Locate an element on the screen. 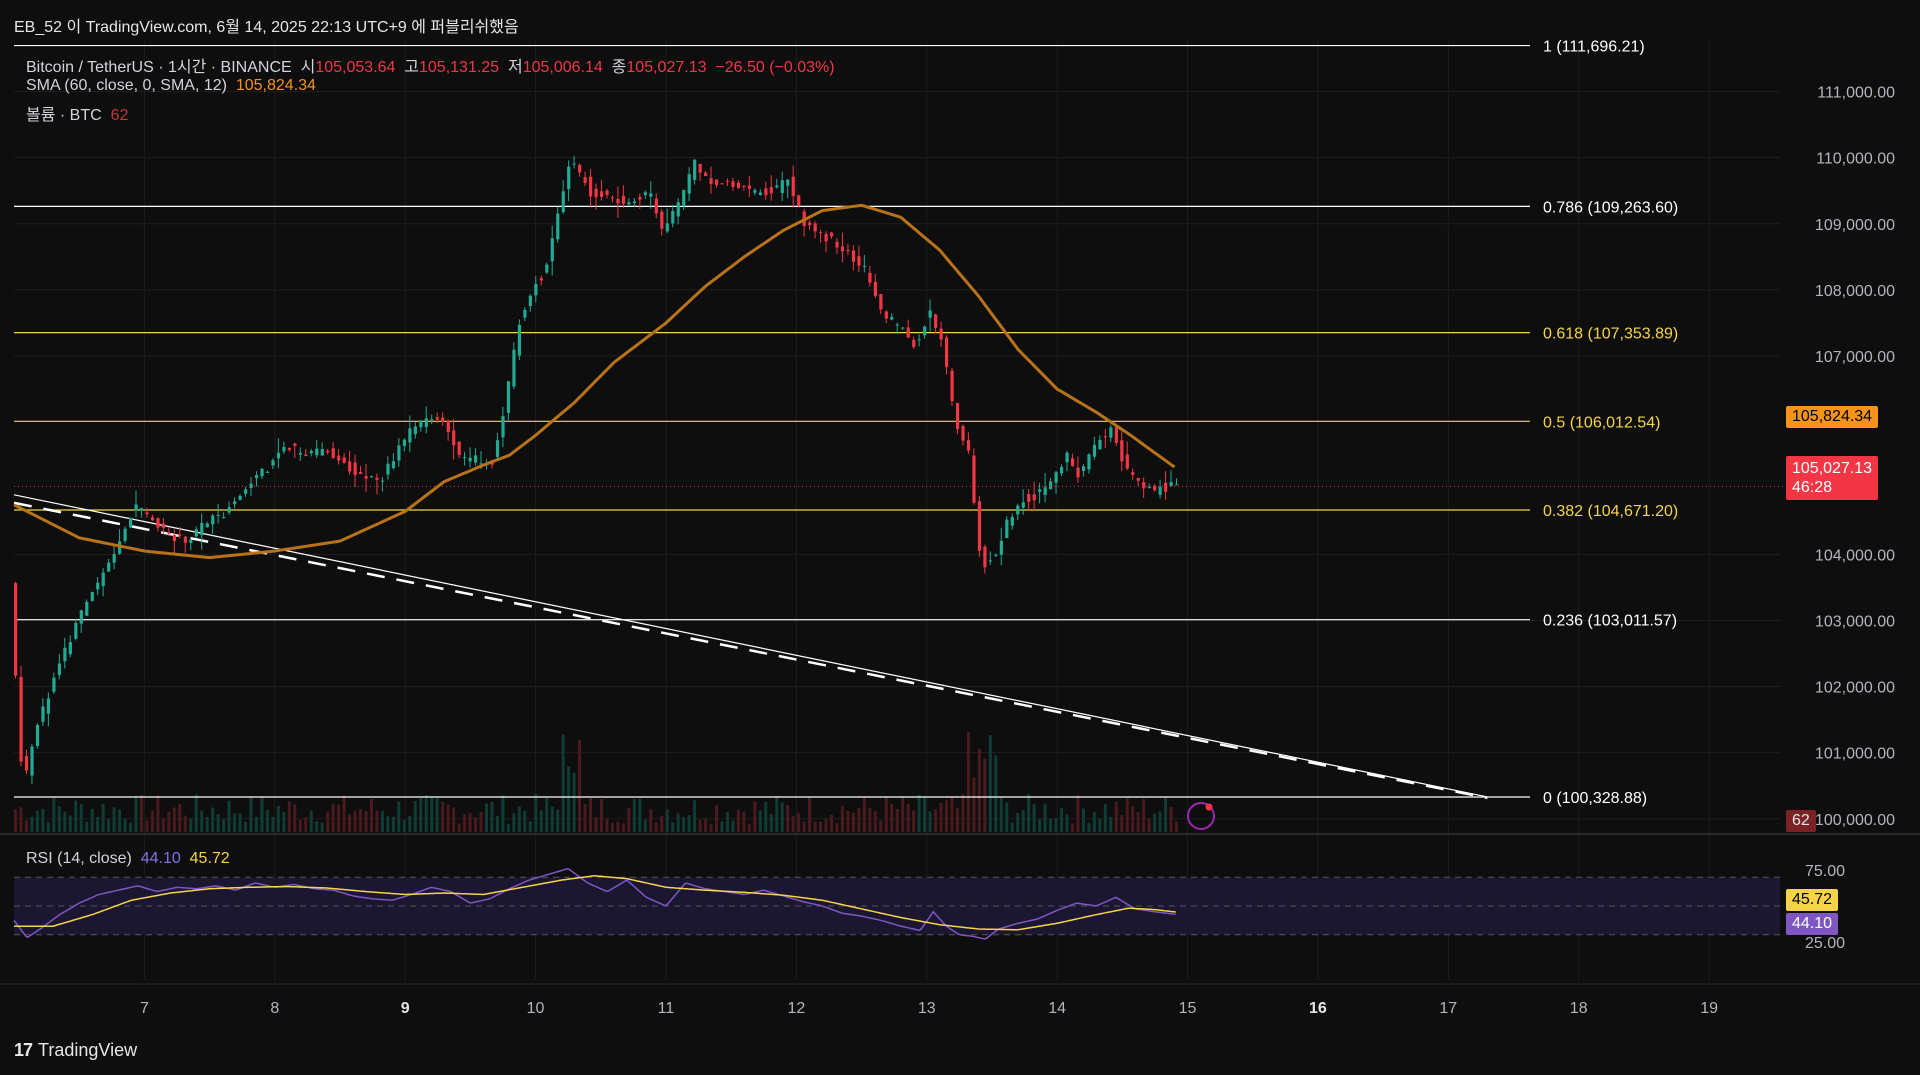 This screenshot has height=1075, width=1920. time-tick-label: 8 is located at coordinates (274, 1008).